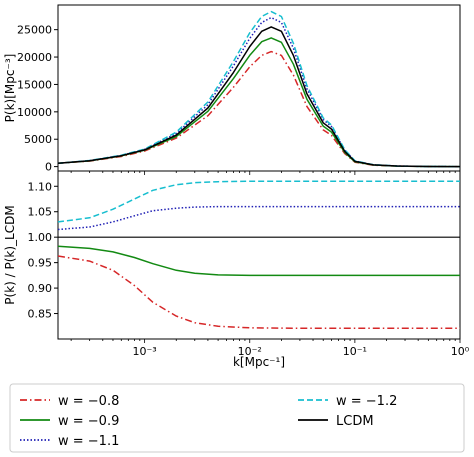  What do you see at coordinates (40, 237) in the screenshot?
I see `bottom-y-tick-label: 1.00` at bounding box center [40, 237].